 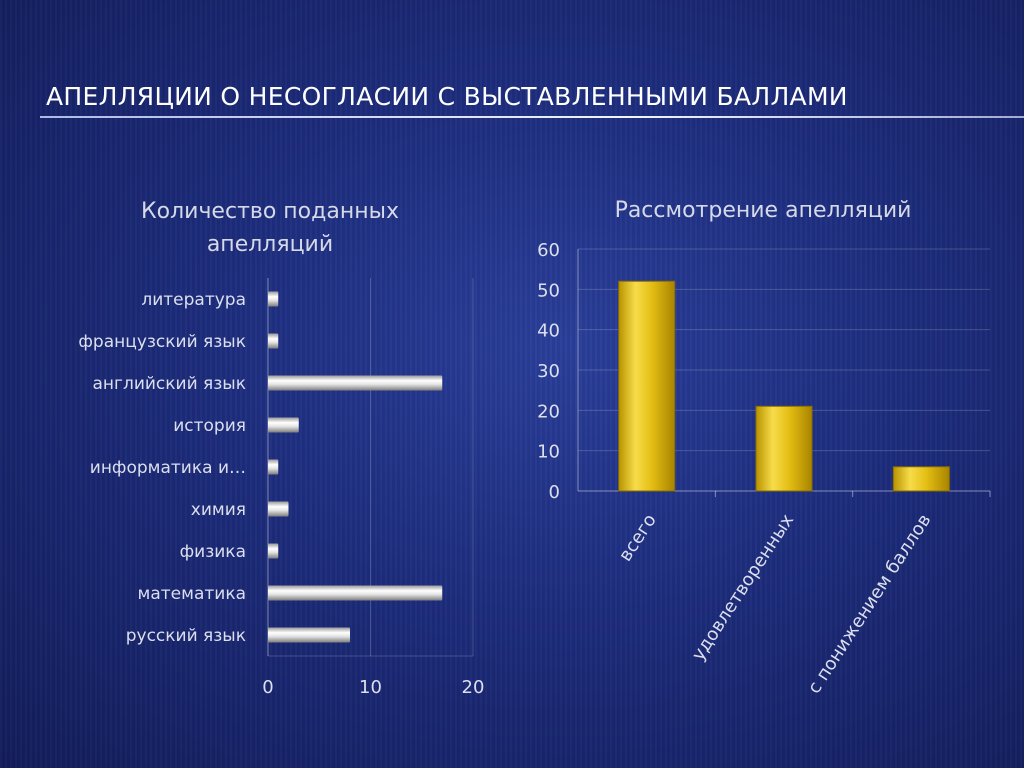 What do you see at coordinates (270, 211) in the screenshot?
I see `left-chart-title-line-1: Количество поданных` at bounding box center [270, 211].